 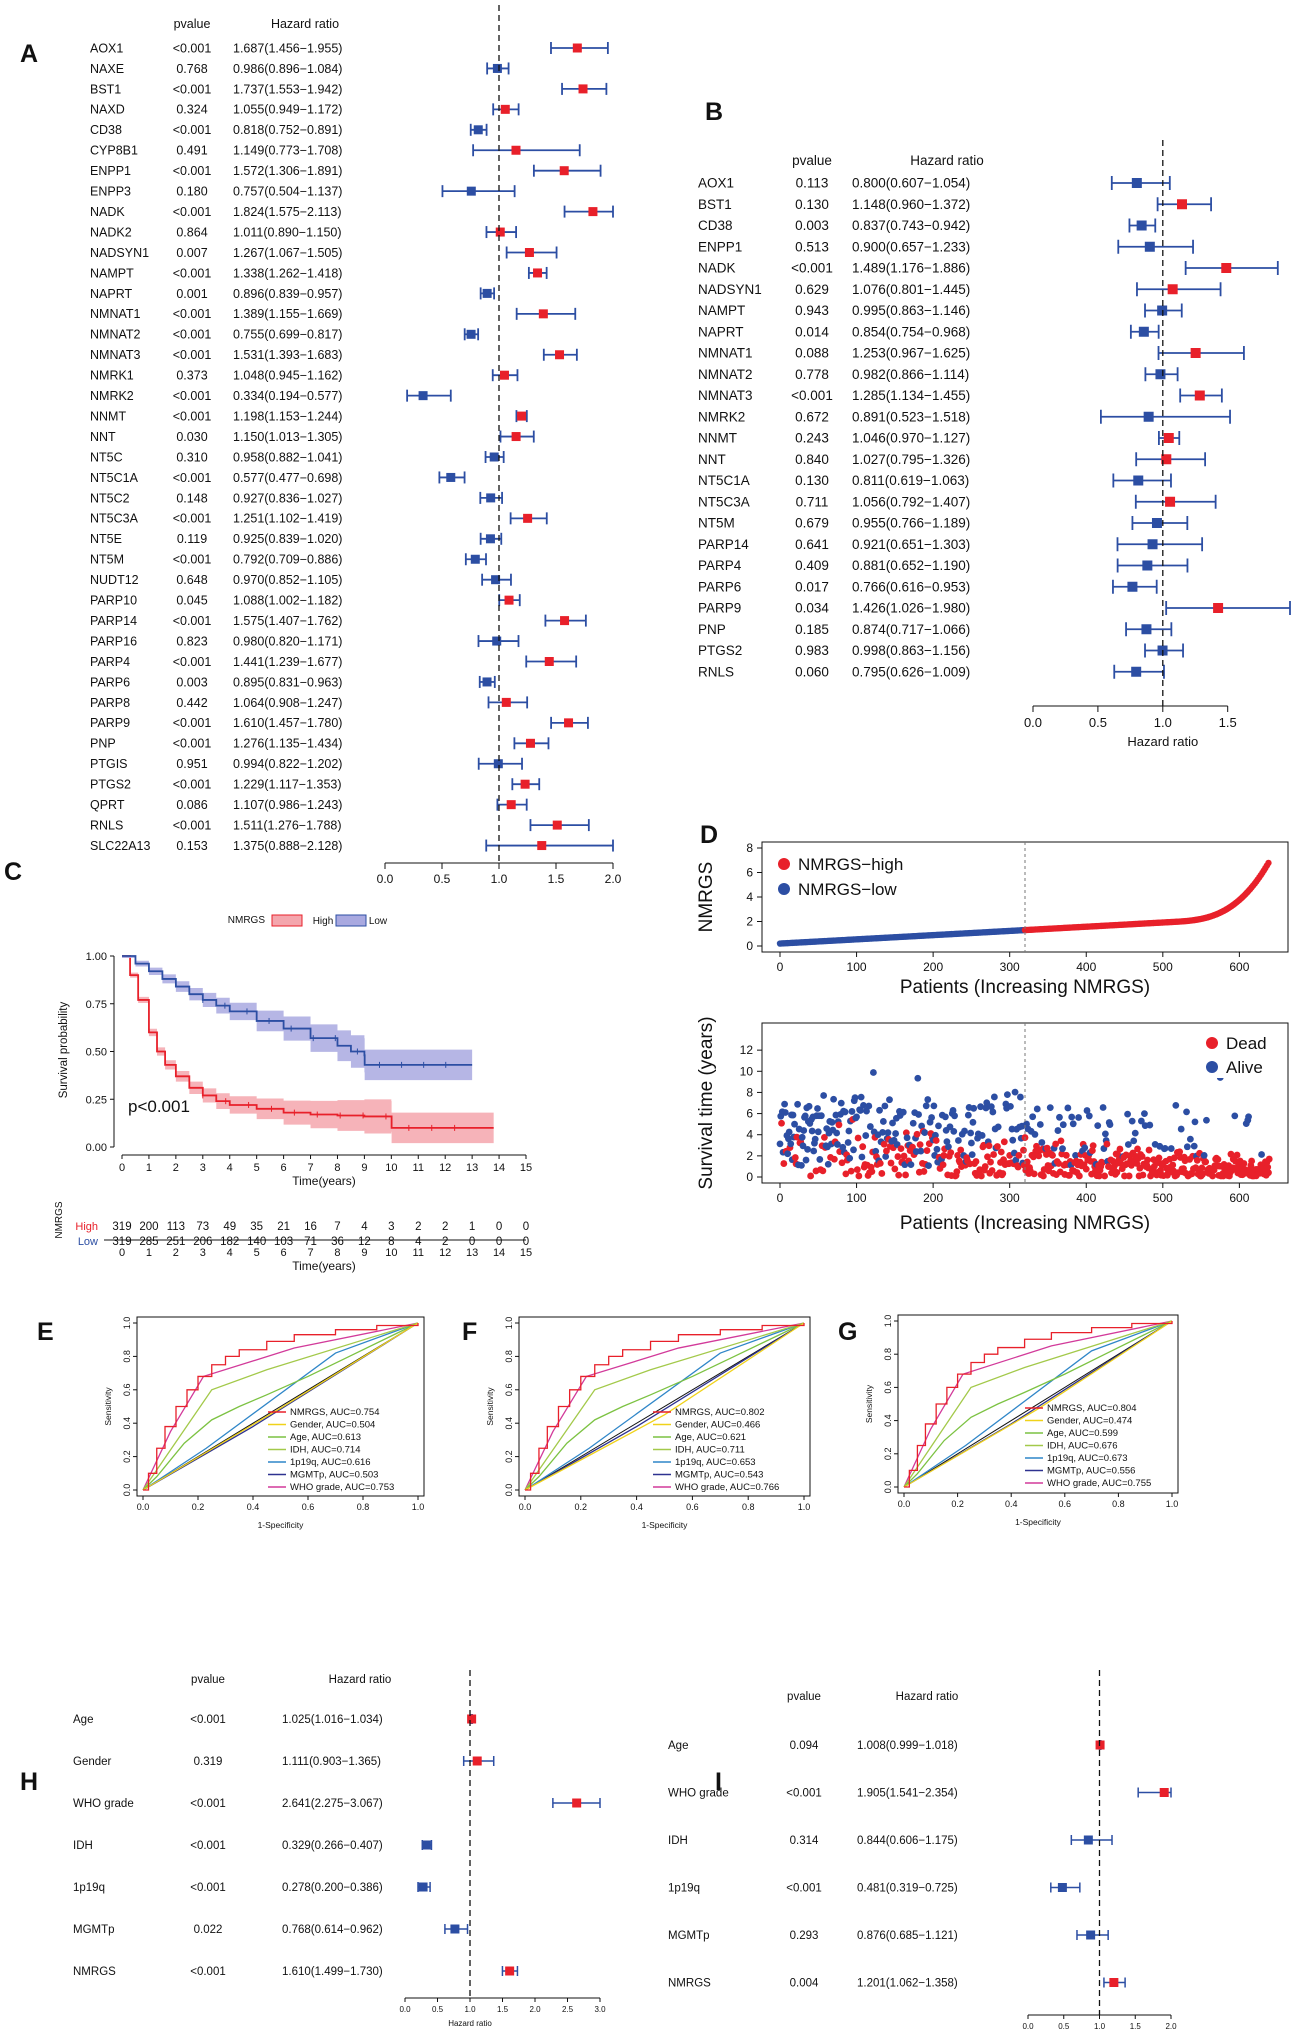 What do you see at coordinates (332, 1972) in the screenshot?
I see `row-hr-label: 1.610(1.499−1.730)` at bounding box center [332, 1972].